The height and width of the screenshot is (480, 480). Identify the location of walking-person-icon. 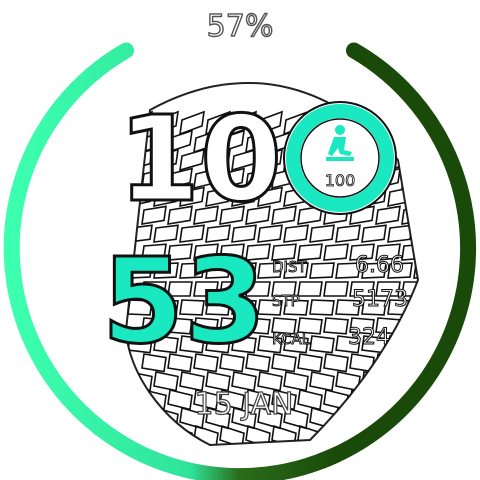
(340, 143).